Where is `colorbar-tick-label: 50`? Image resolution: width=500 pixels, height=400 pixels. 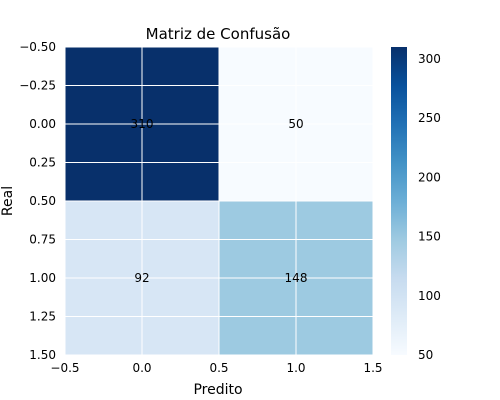
colorbar-tick-label: 50 is located at coordinates (425, 355).